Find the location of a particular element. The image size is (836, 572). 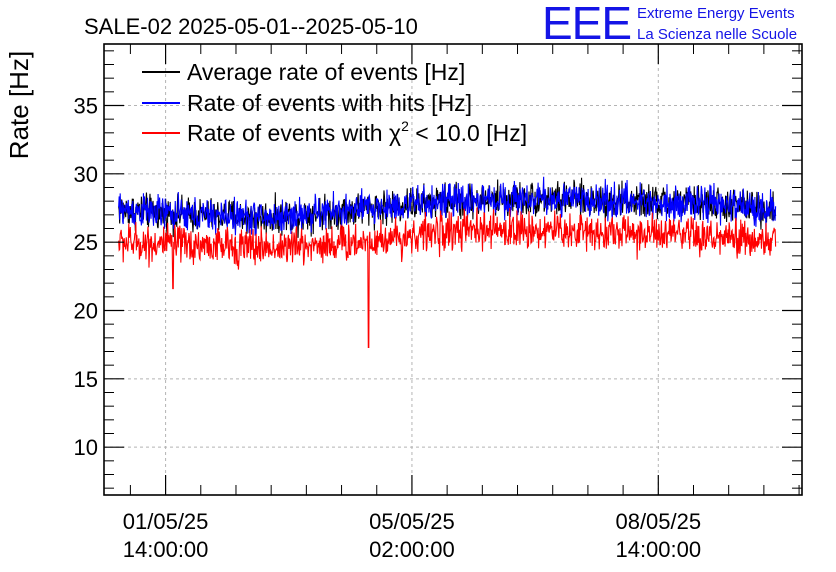

legend-label-chi2-main: Rate of events with χ is located at coordinates (294, 133).